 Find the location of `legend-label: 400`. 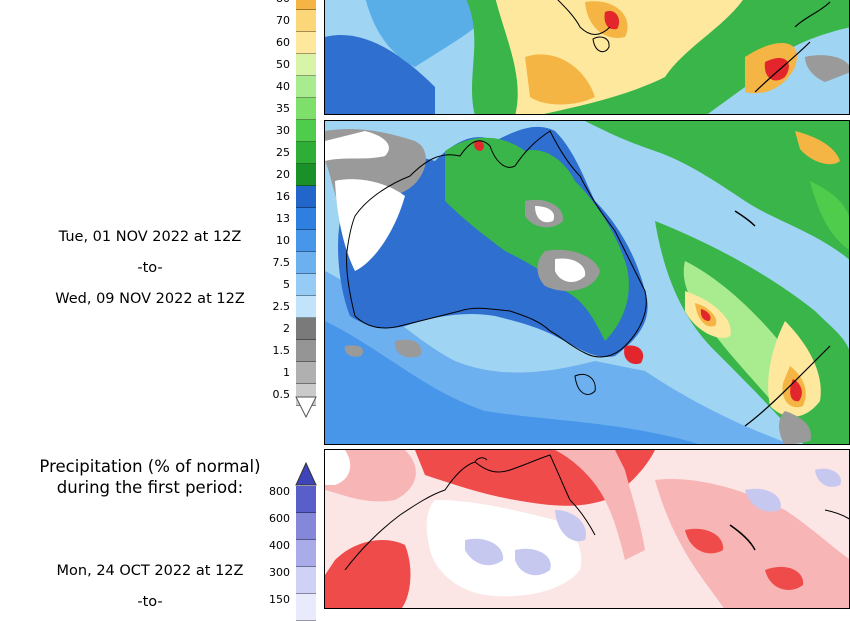

legend-label: 400 is located at coordinates (279, 545).